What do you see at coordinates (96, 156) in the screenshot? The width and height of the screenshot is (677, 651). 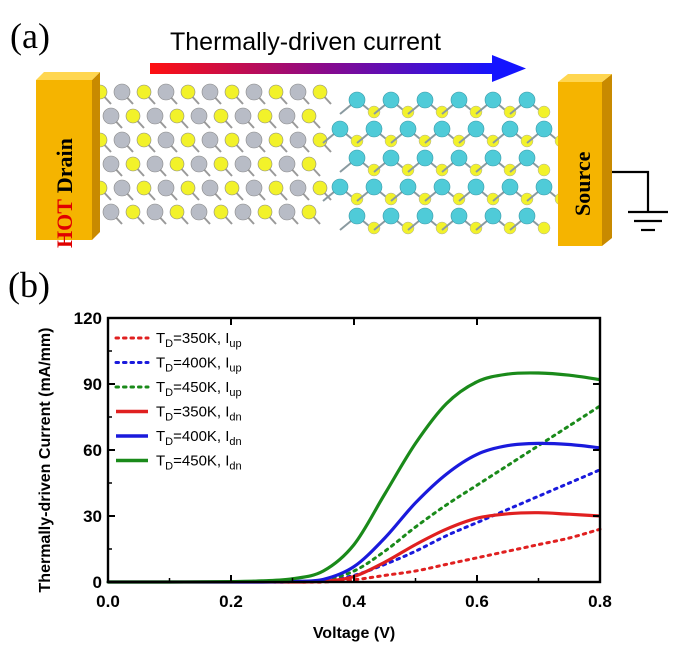 I see `drain-block-side` at bounding box center [96, 156].